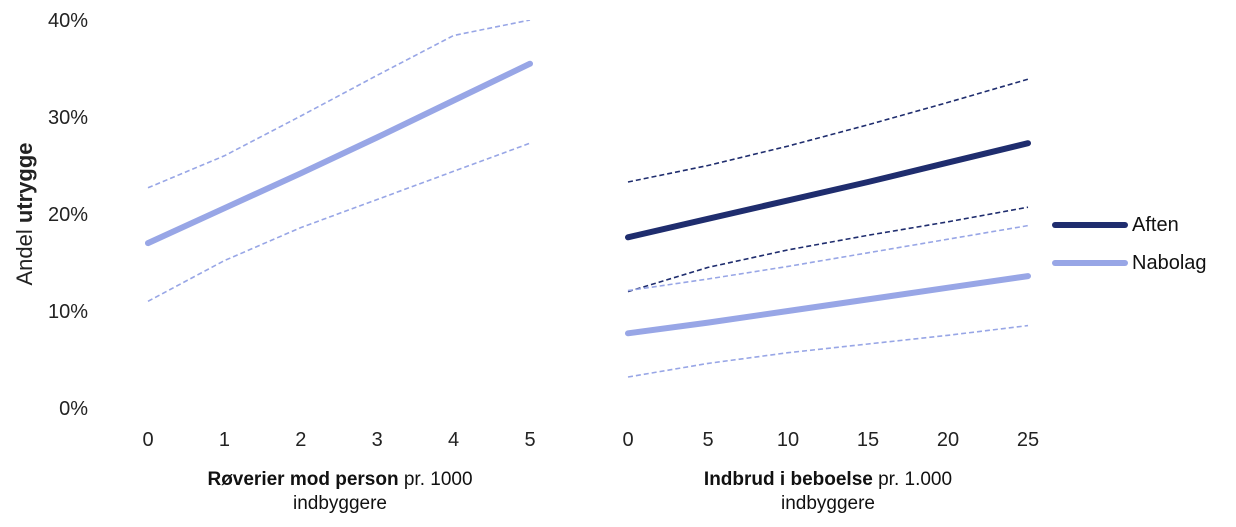 The height and width of the screenshot is (527, 1236). What do you see at coordinates (68, 215) in the screenshot?
I see `y-tick-label: 20%` at bounding box center [68, 215].